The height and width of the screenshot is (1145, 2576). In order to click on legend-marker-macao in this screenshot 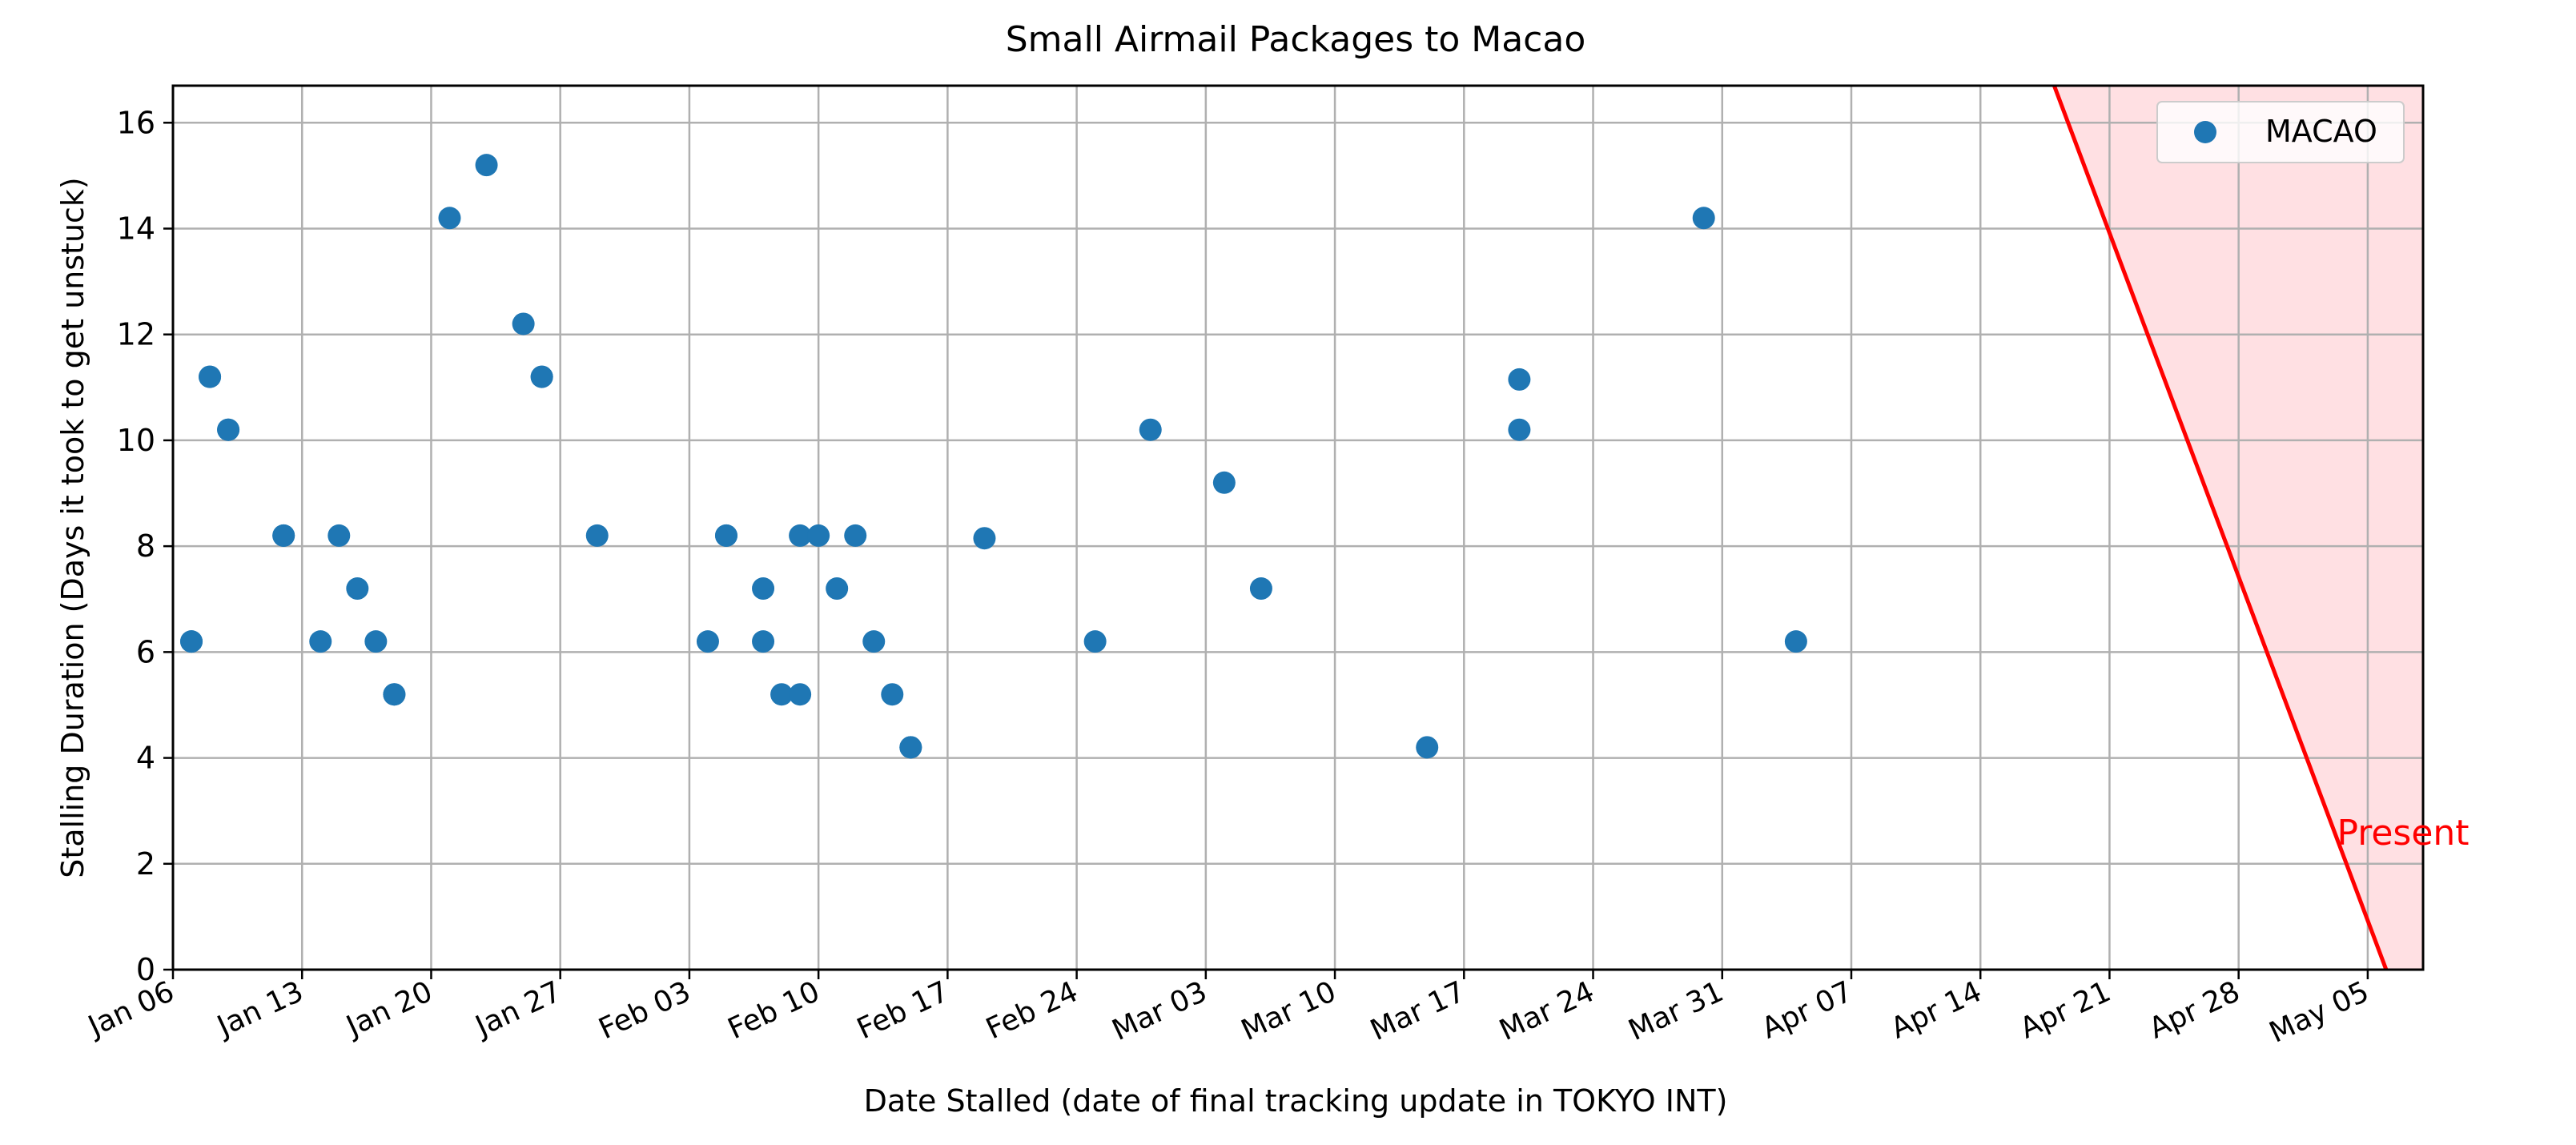, I will do `click(2205, 132)`.